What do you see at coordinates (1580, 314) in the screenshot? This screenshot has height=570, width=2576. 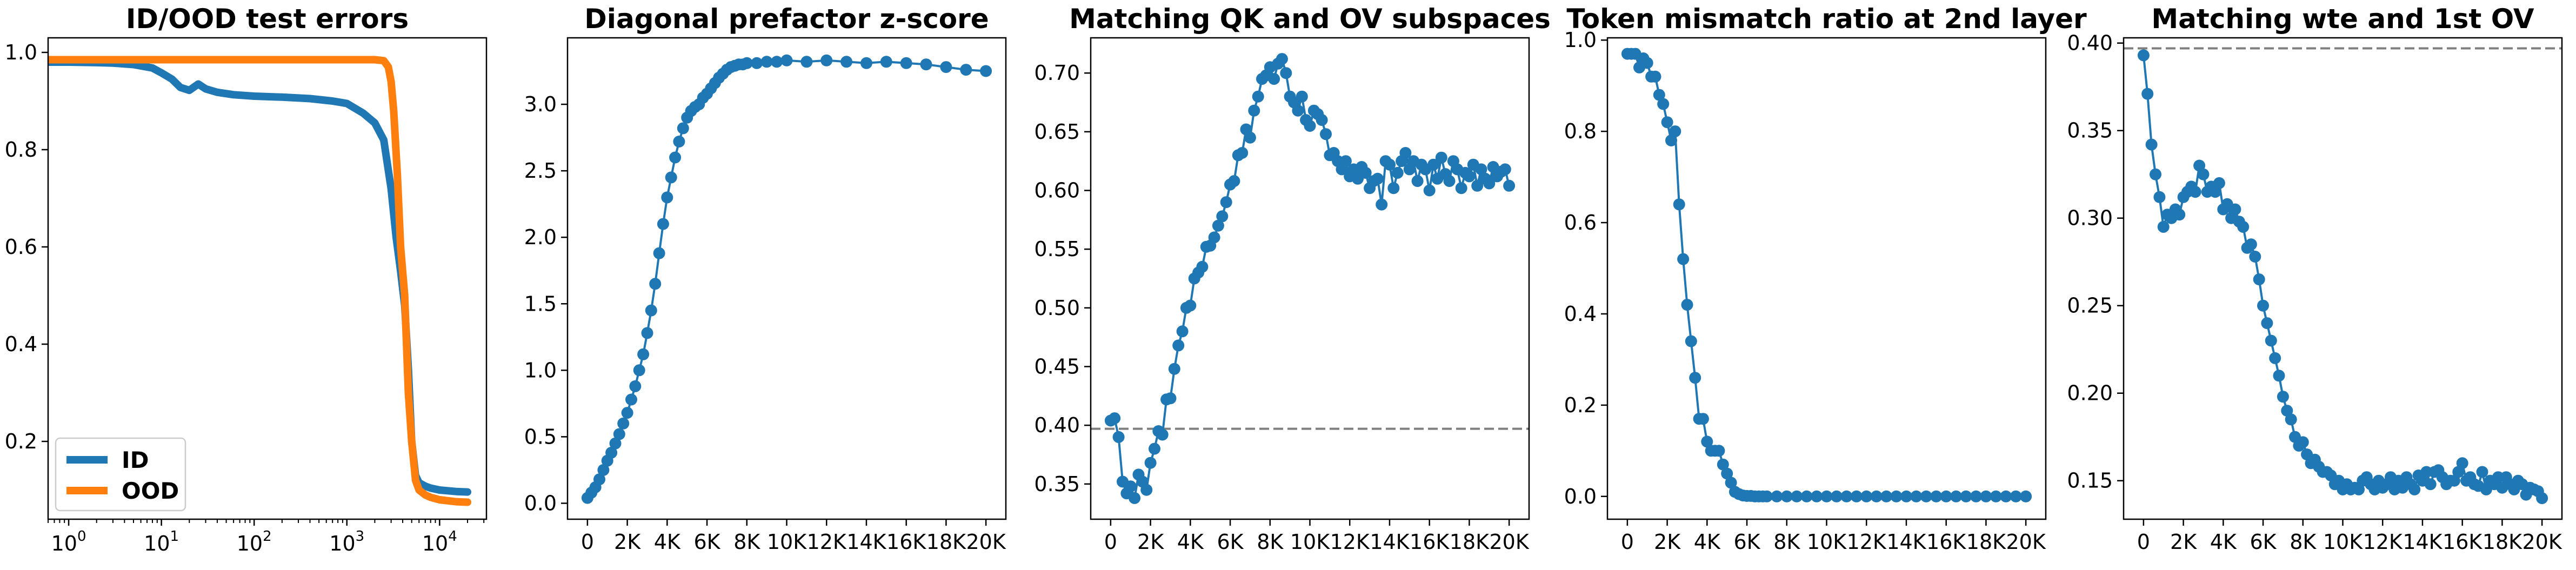 I see `y-tick-label: 0.4` at bounding box center [1580, 314].